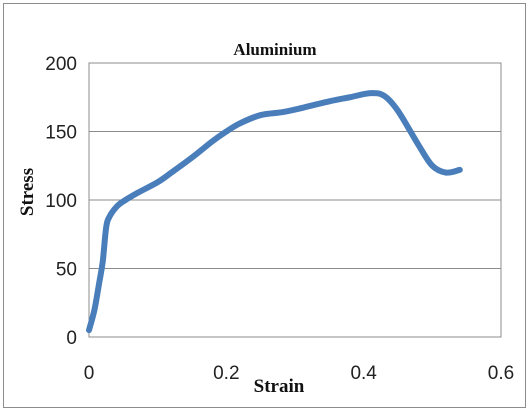 This screenshot has height=412, width=531. Describe the element at coordinates (61, 201) in the screenshot. I see `y-tick-label: 100` at that location.